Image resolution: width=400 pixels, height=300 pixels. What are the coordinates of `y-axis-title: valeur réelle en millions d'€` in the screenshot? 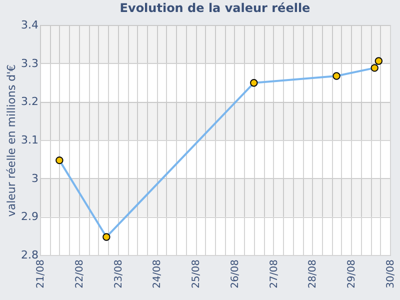 It's located at (11, 140).